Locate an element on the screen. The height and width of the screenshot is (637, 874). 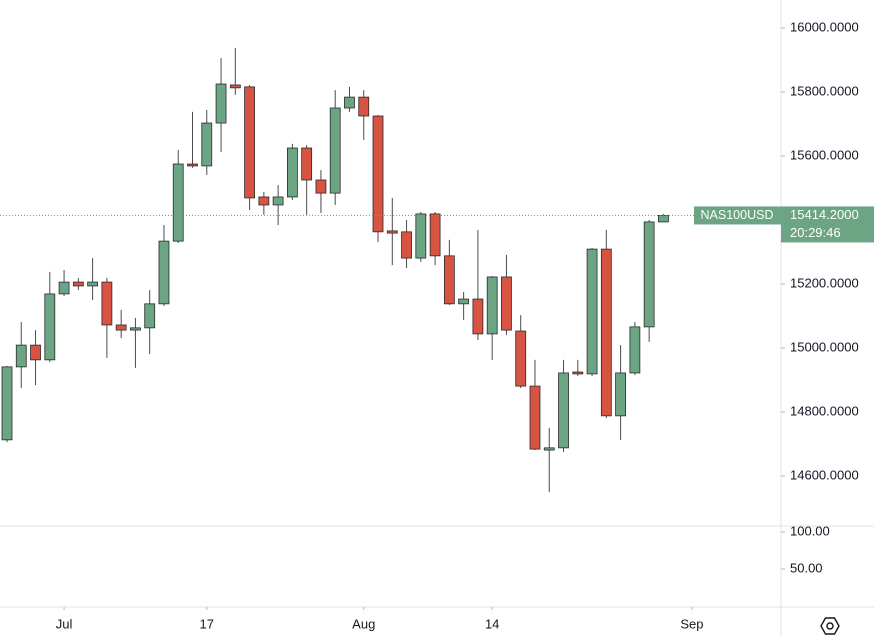
y-tick-label: 14600.0000 is located at coordinates (824, 474).